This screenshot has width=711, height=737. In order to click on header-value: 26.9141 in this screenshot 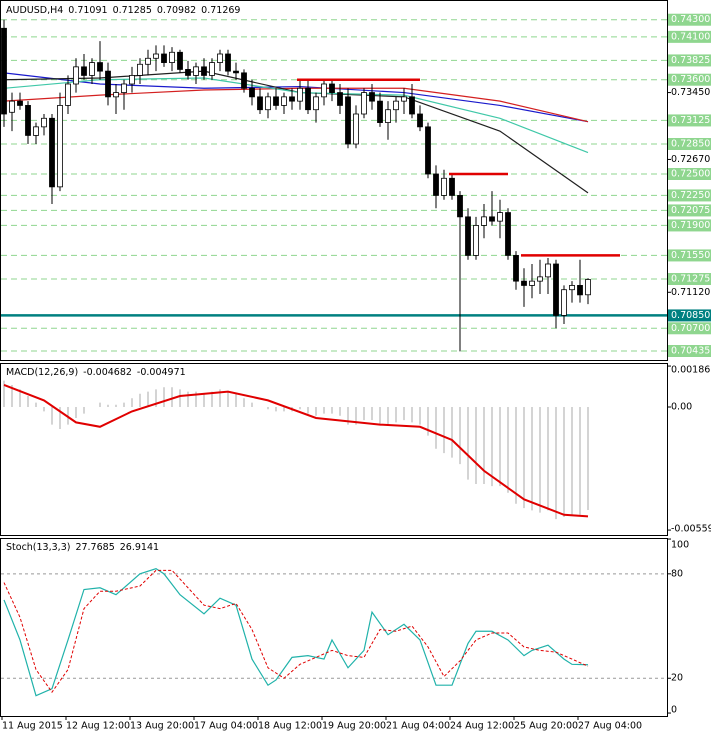, I will do `click(139, 547)`.